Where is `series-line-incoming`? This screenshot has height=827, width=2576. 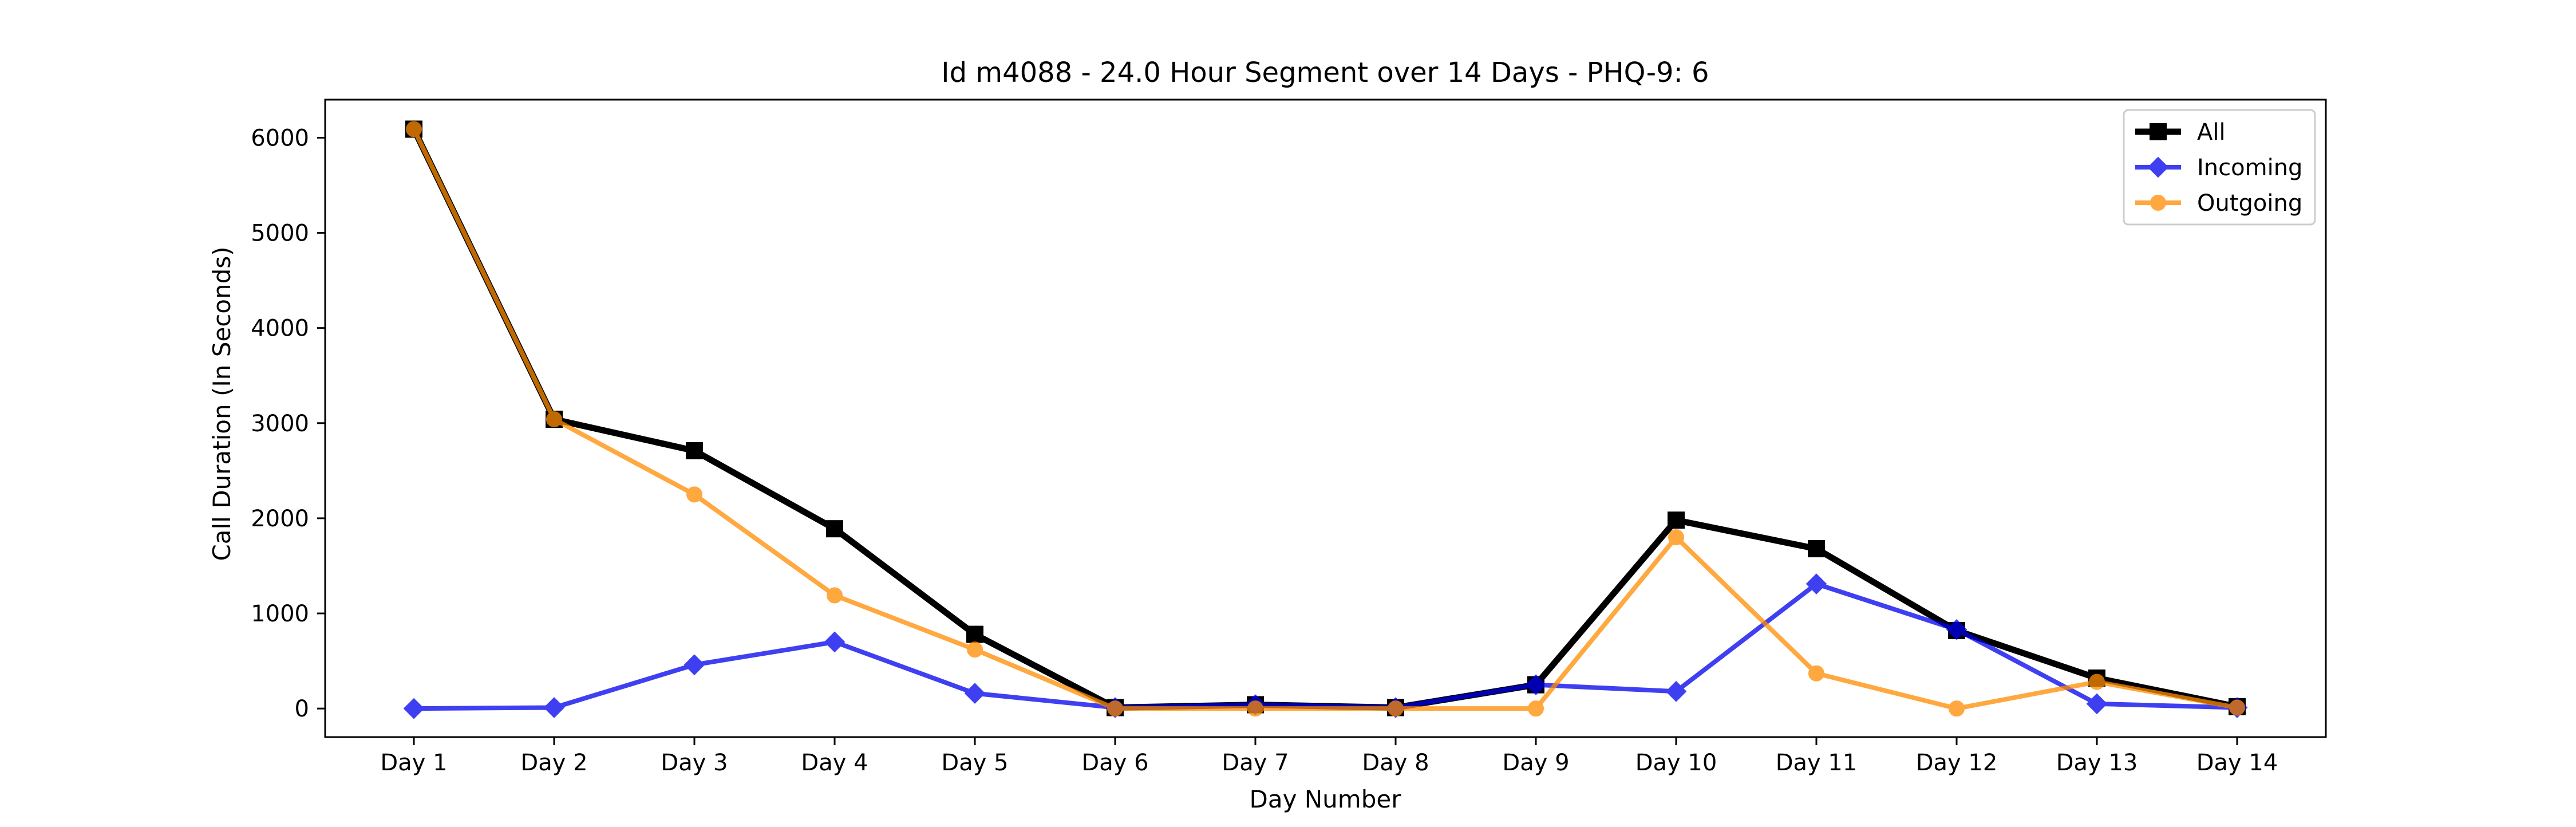 series-line-incoming is located at coordinates (1325, 646).